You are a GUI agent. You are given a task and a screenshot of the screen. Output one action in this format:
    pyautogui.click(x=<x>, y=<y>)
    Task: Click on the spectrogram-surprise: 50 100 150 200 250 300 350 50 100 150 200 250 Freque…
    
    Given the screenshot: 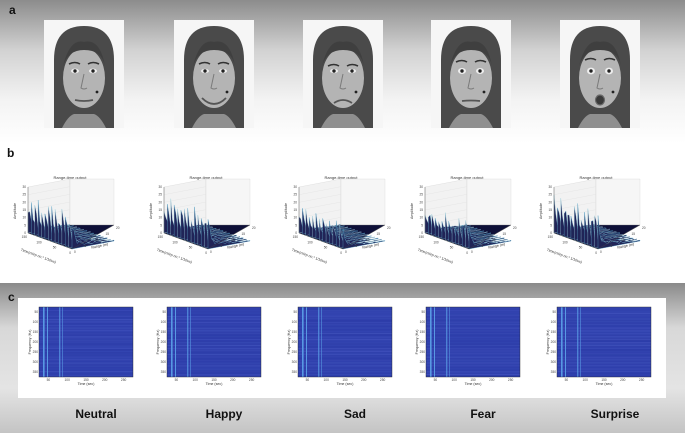 What is the action you would take?
    pyautogui.click(x=599, y=347)
    